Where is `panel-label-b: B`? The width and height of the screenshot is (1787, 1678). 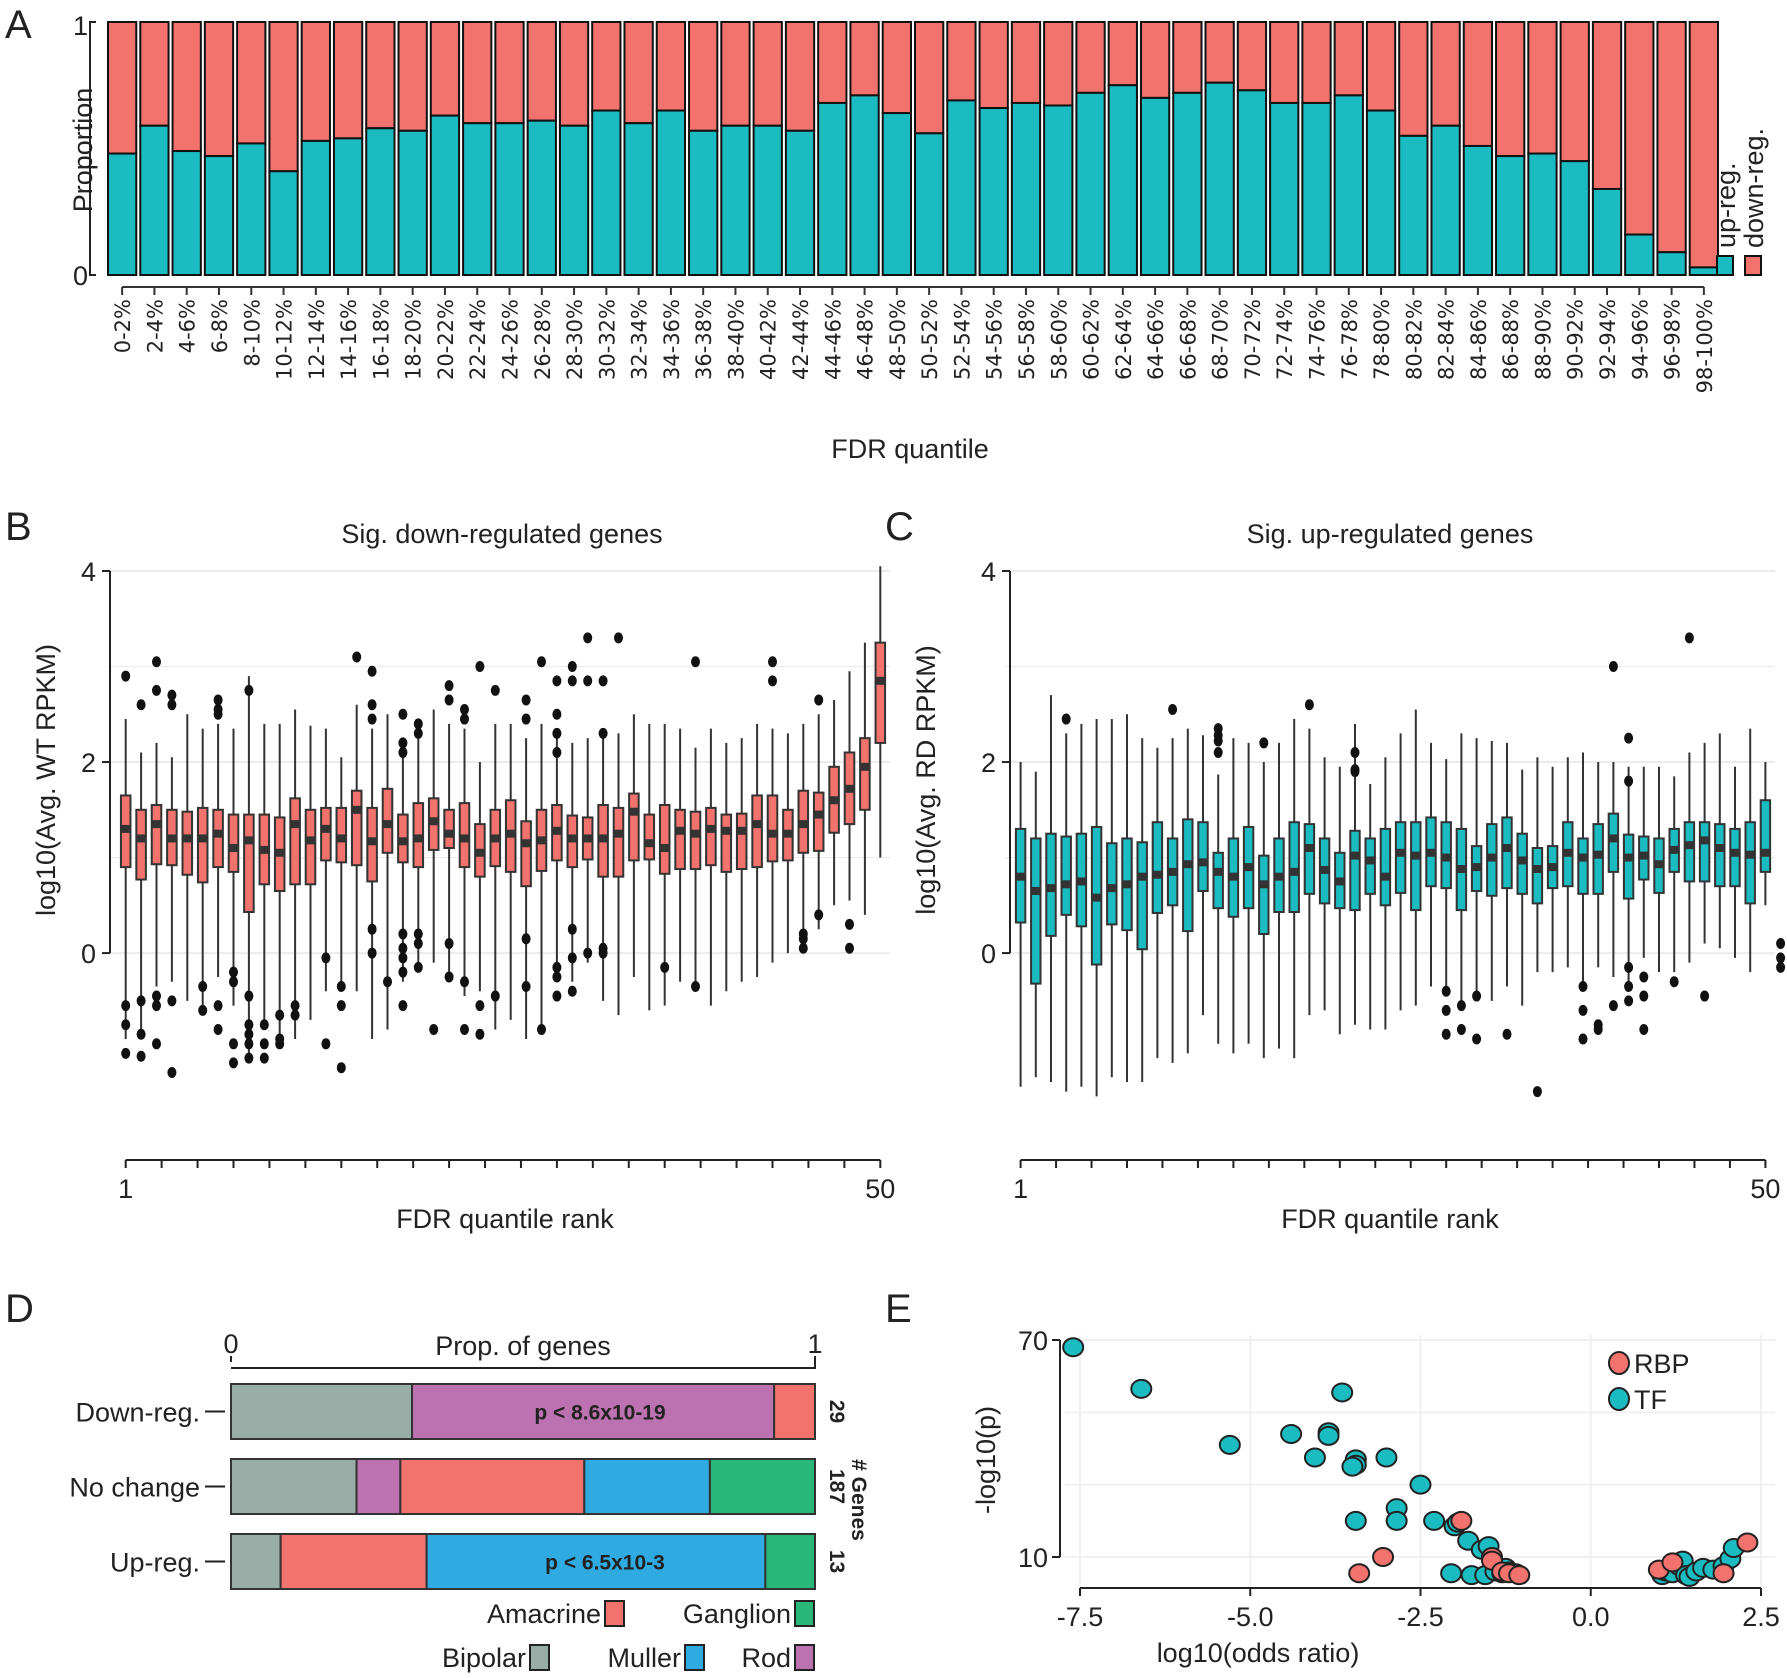 panel-label-b: B is located at coordinates (18, 527).